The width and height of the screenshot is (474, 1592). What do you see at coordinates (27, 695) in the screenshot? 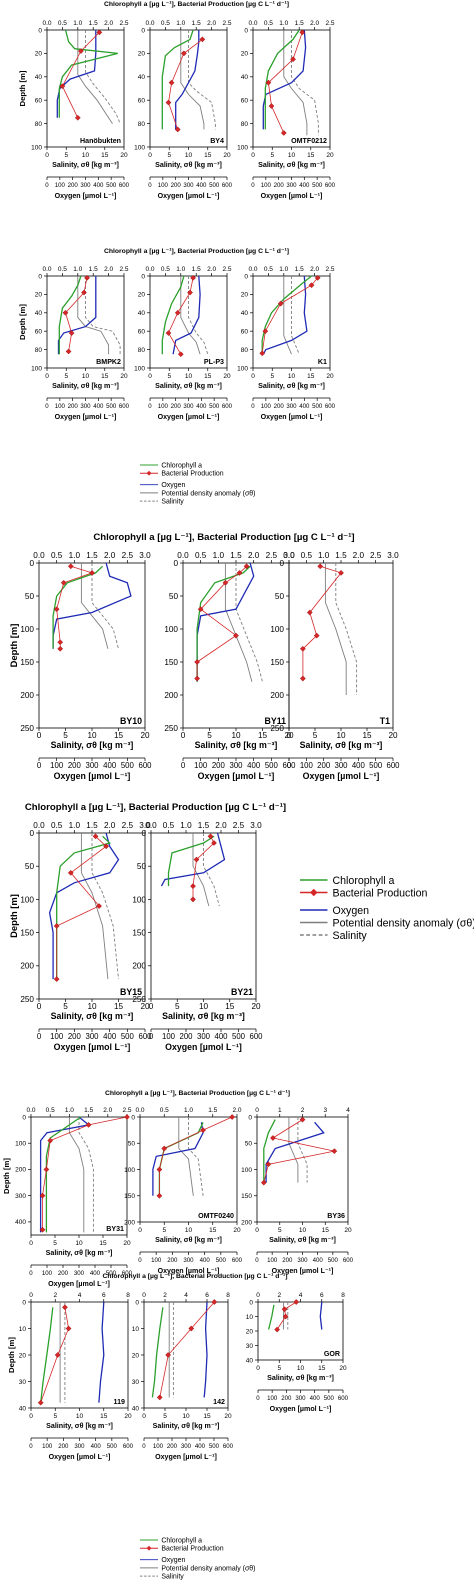
I see `y-tick-label: 200` at bounding box center [27, 695].